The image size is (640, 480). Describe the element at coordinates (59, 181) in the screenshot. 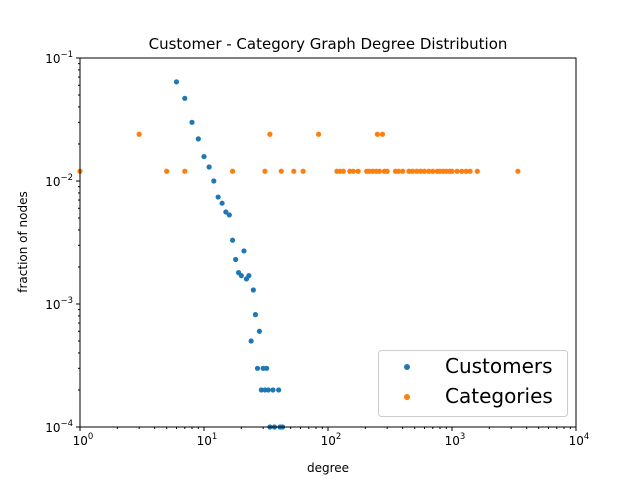

I see `y-tick-label: 10⁻²` at that location.